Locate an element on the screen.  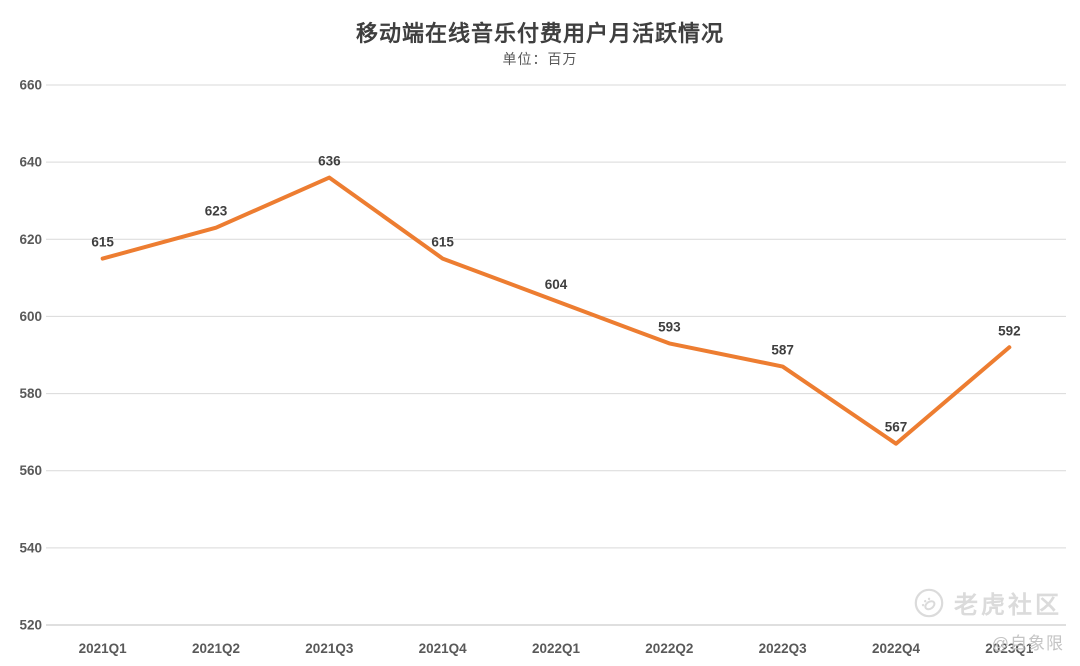
x-tick-label: 2021Q4 is located at coordinates (443, 648).